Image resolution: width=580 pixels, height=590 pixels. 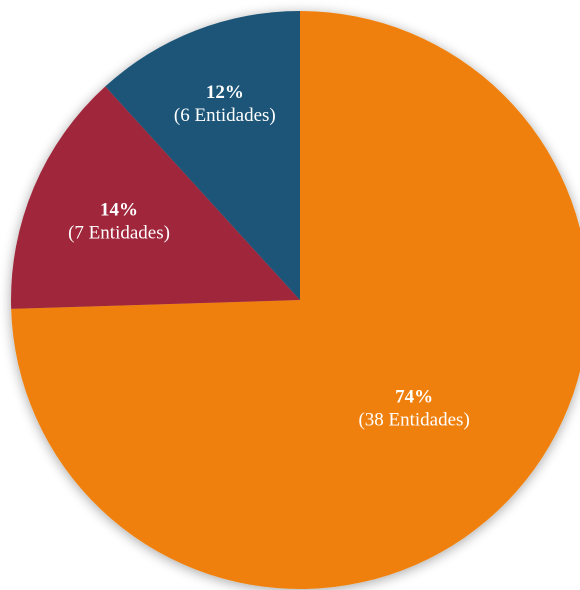 What do you see at coordinates (225, 104) in the screenshot?
I see `pie-slice-label-2: 12% (6 Entidades)` at bounding box center [225, 104].